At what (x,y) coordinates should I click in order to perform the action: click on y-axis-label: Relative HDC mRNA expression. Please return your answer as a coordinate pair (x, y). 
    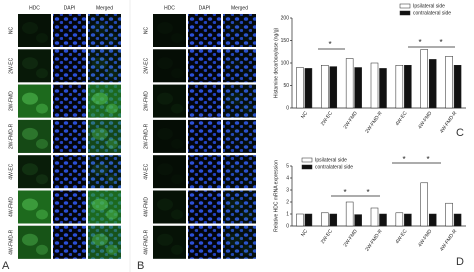
    Looking at the image, I should click on (276, 196).